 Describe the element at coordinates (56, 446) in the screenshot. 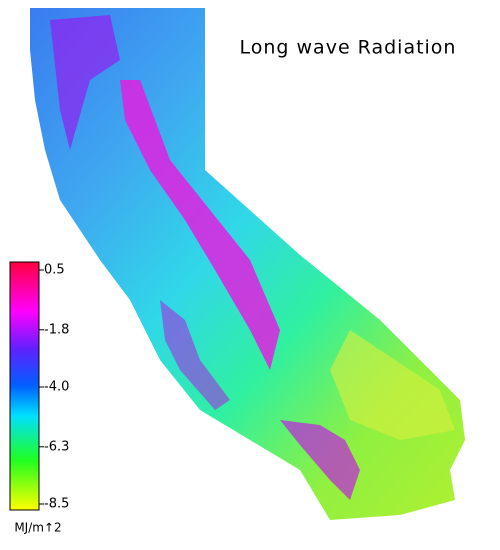

I see `tick-label: -6.3` at that location.